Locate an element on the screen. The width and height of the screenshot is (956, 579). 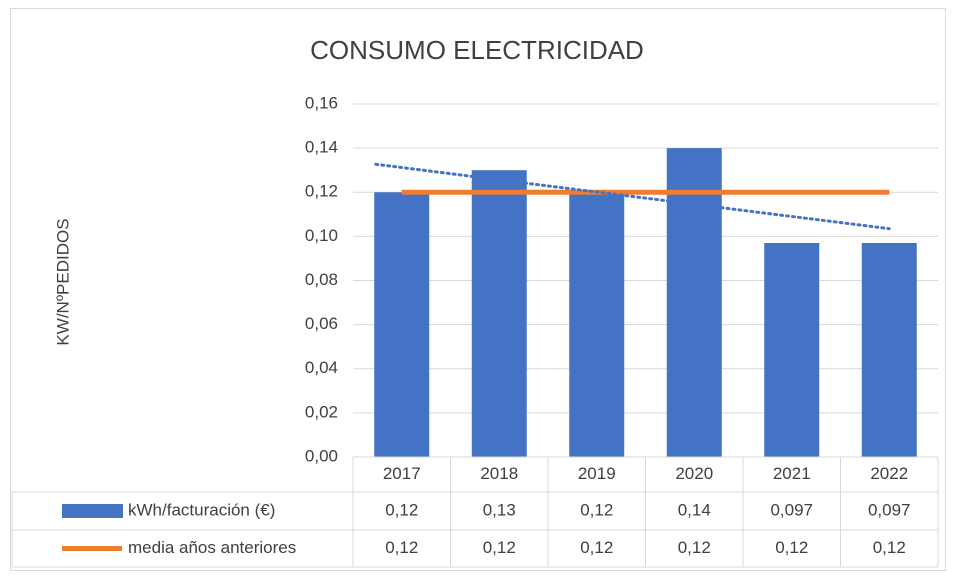
y-tick-label: 0,00 is located at coordinates (321, 455).